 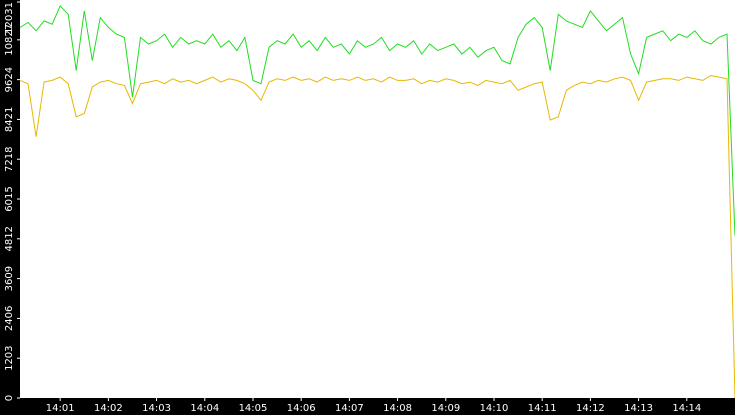 I want to click on y-tick-label: 3609, so click(x=9, y=278).